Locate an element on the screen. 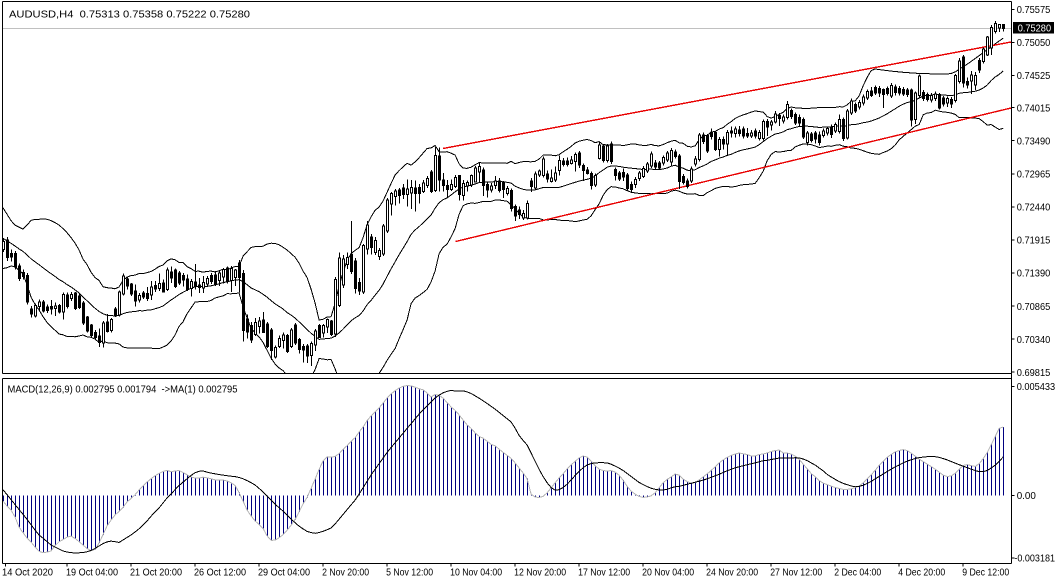 The height and width of the screenshot is (584, 1057). svg-text: 21 Oct 20:00 is located at coordinates (156, 573).